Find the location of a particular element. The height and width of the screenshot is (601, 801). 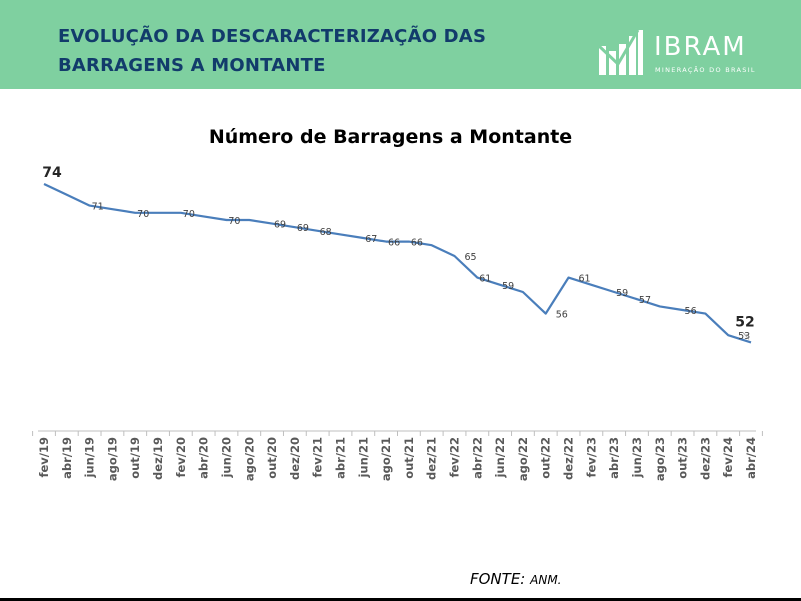

x-tick-label: abr/20 is located at coordinates (204, 458).